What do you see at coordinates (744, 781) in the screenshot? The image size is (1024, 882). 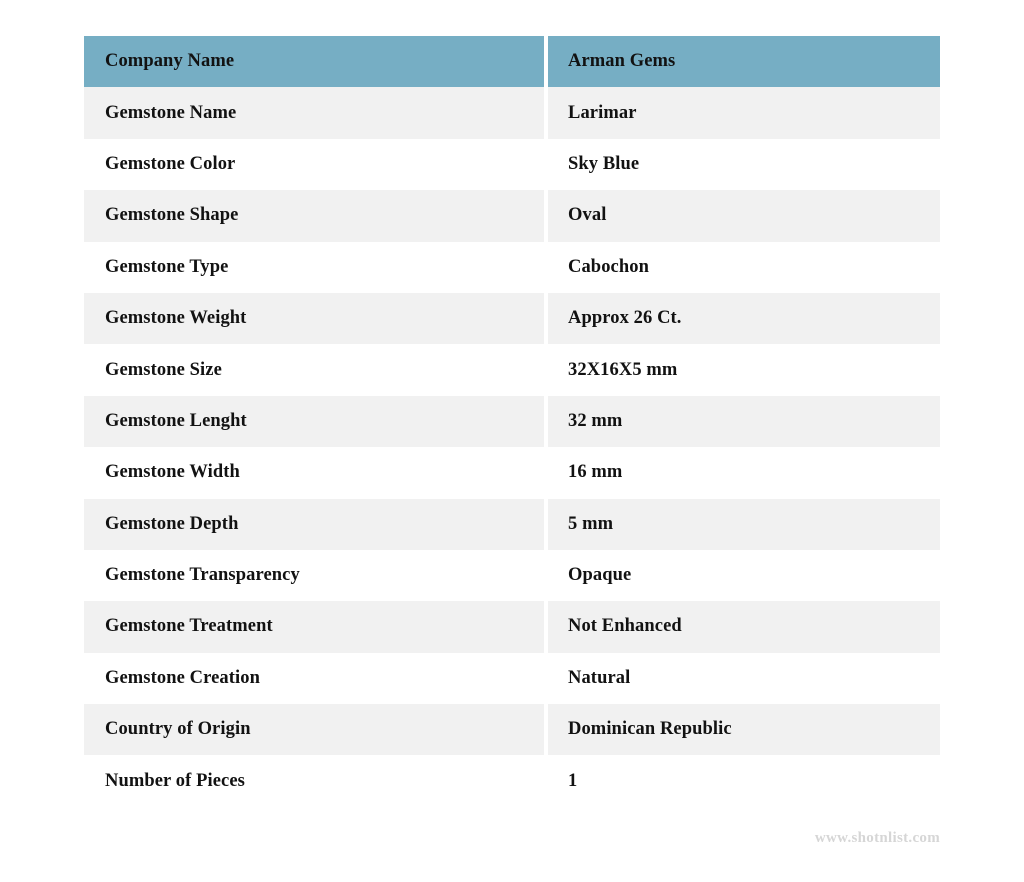 I see `row-value-cell: 1` at bounding box center [744, 781].